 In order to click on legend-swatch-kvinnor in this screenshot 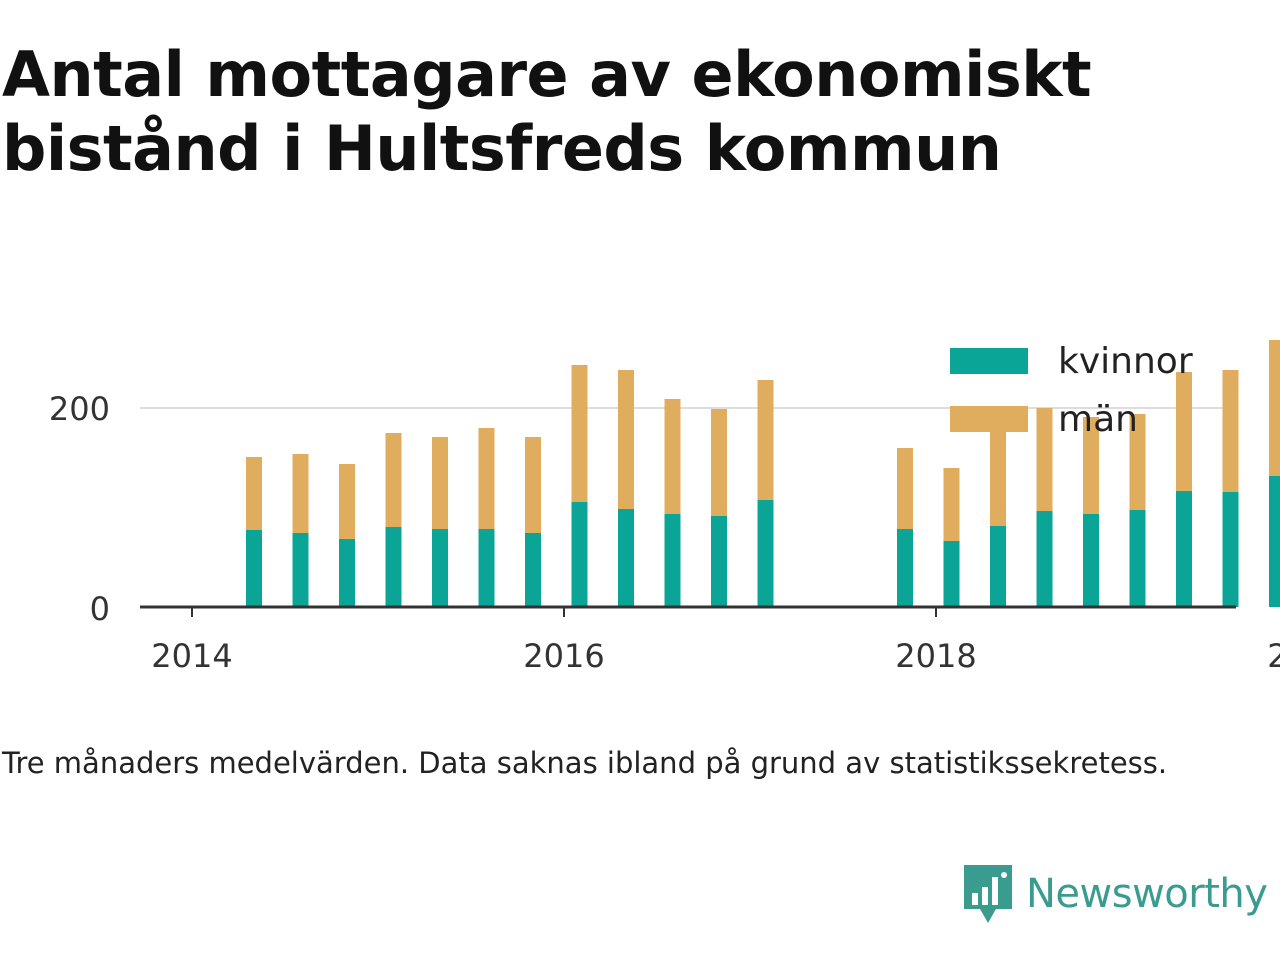, I will do `click(989, 361)`.